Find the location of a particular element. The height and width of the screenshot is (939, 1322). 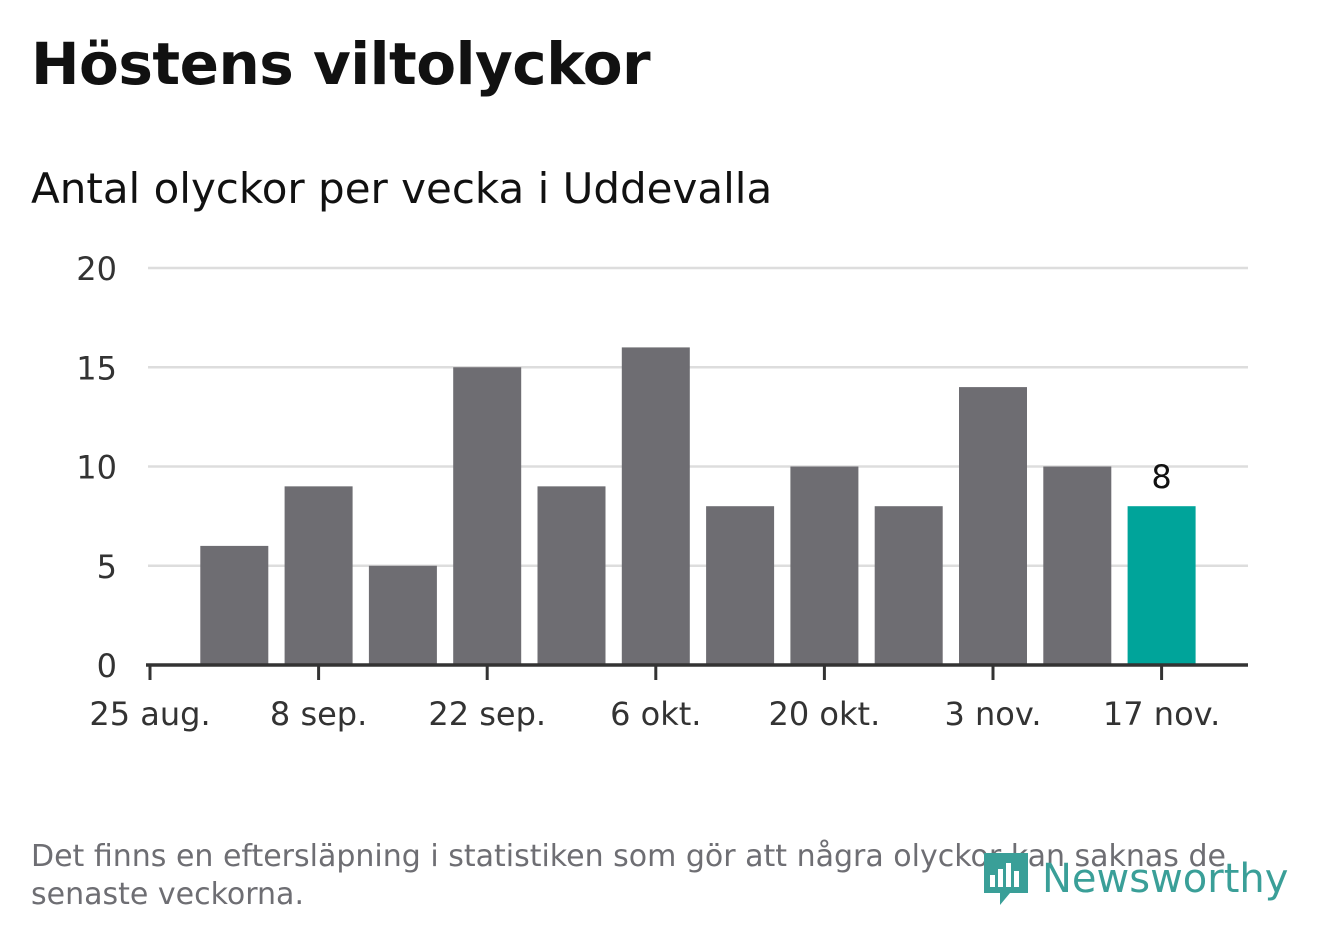

newsworthy-logo: Newsworthy is located at coordinates (1134, 879).